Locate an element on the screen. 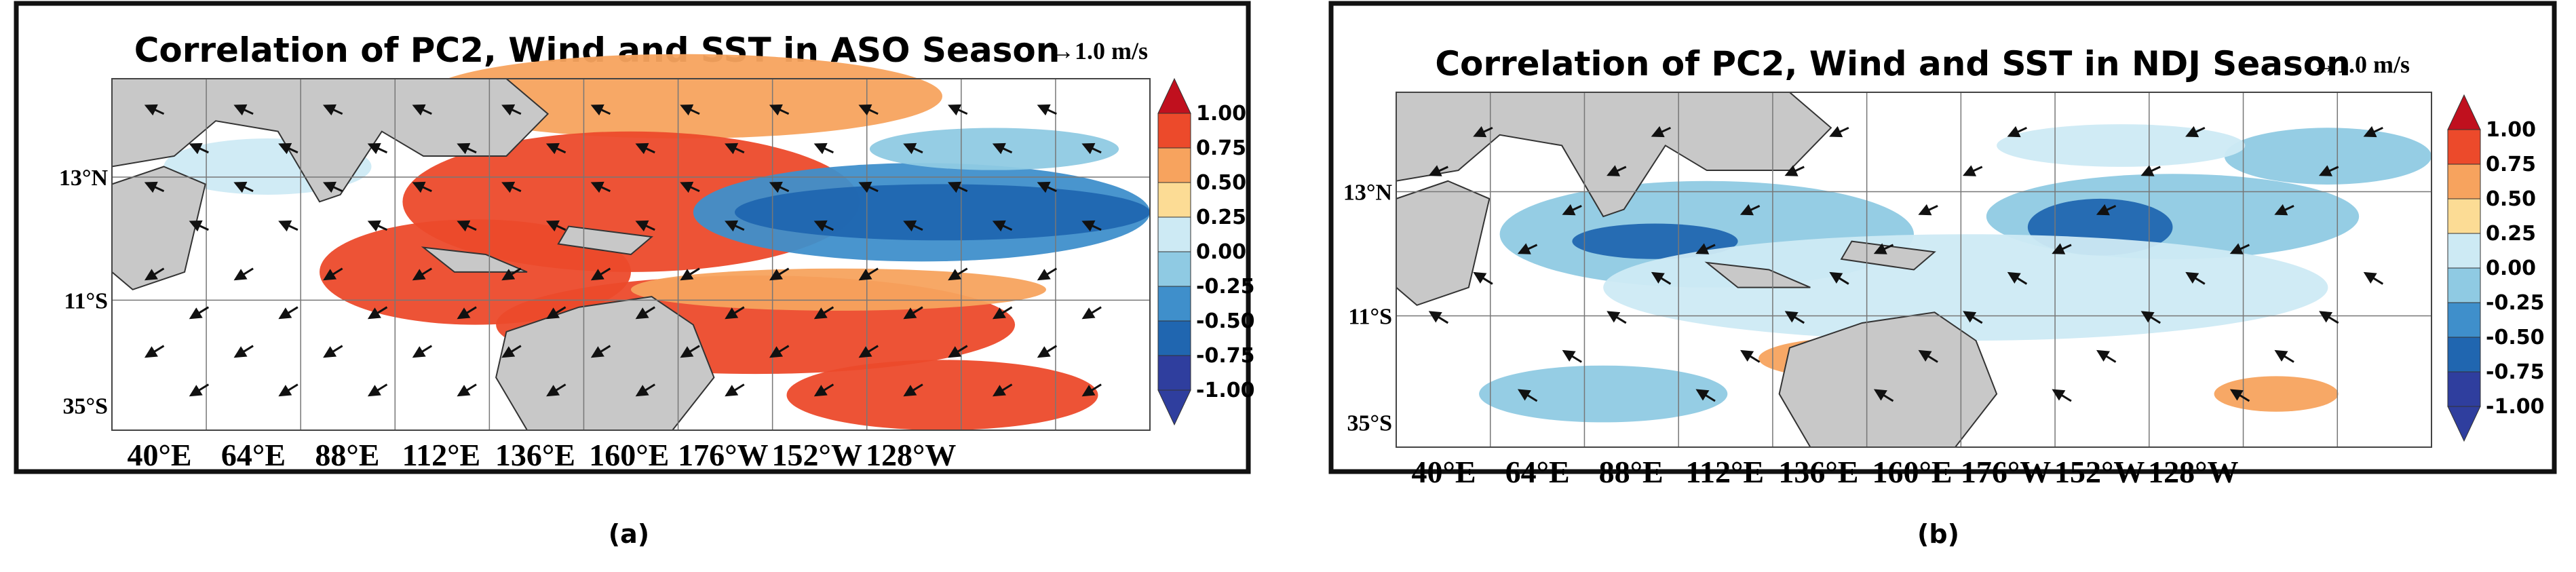 Image resolution: width=2576 pixels, height=572 pixels. lon-label: 112°E is located at coordinates (1725, 472).